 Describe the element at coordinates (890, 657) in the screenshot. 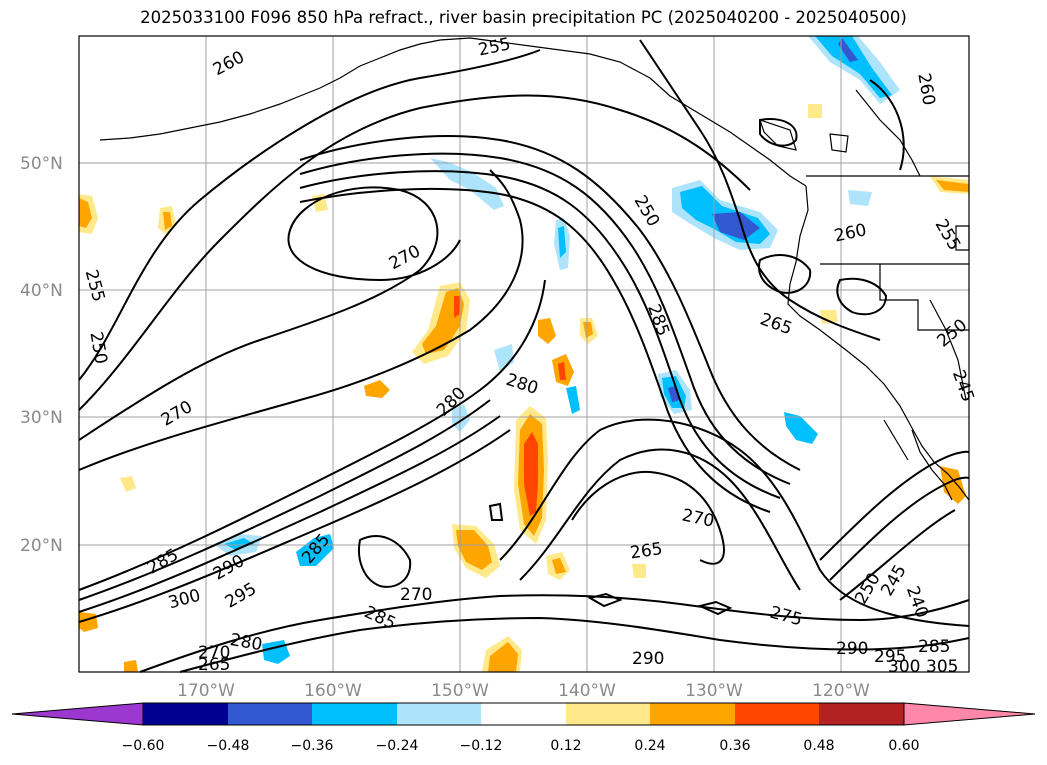

I see `contour-label: 295` at that location.